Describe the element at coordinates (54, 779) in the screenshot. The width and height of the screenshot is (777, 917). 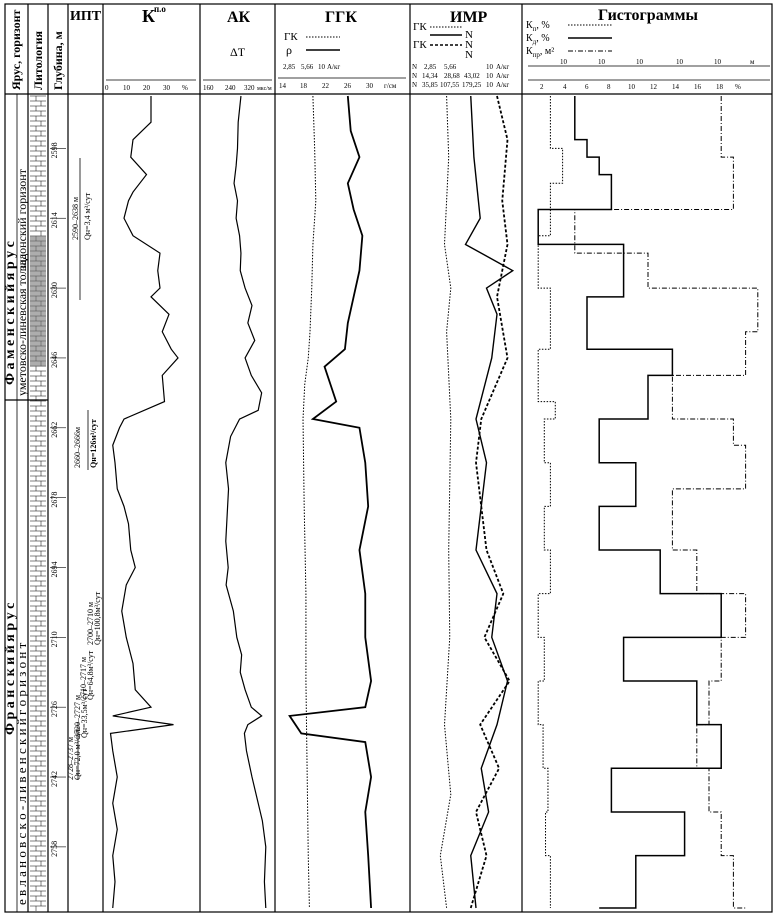
I see `depth-tick-label: 2742` at that location.